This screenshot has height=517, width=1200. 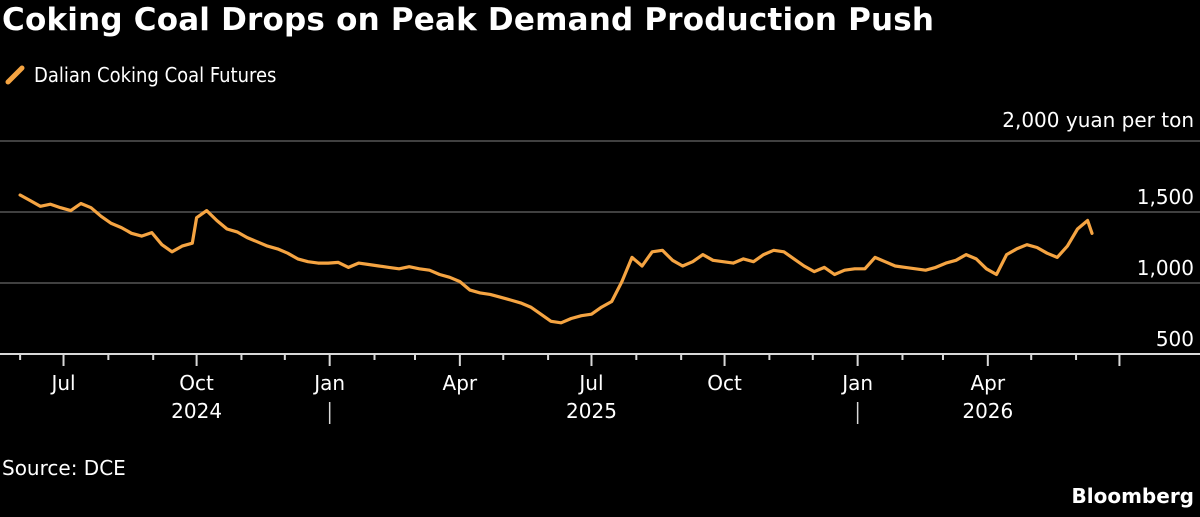 What do you see at coordinates (987, 411) in the screenshot?
I see `x-year-label: 2026` at bounding box center [987, 411].